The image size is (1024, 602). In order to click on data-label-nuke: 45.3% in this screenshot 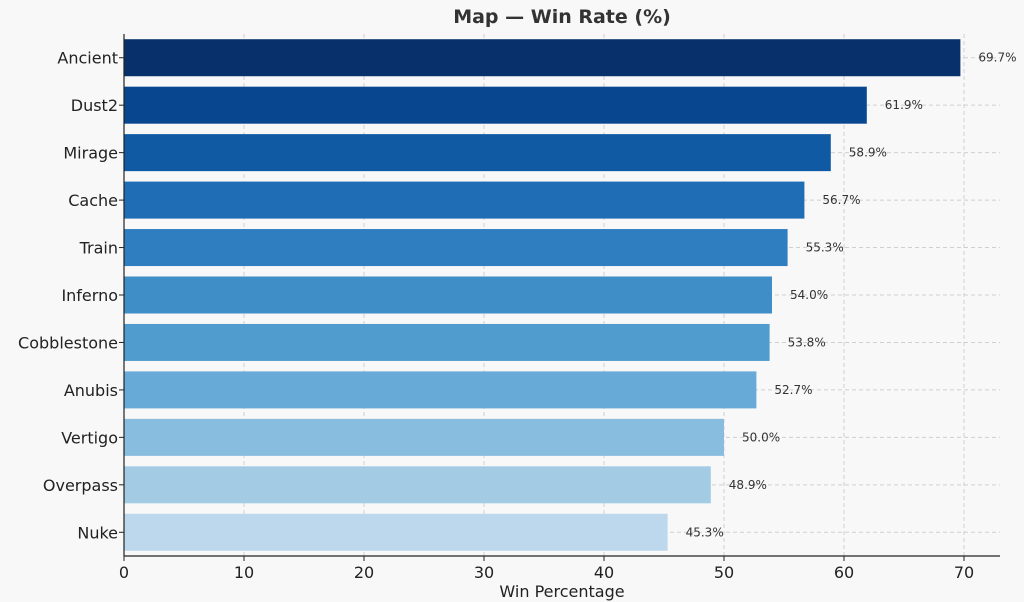, I will do `click(705, 532)`.